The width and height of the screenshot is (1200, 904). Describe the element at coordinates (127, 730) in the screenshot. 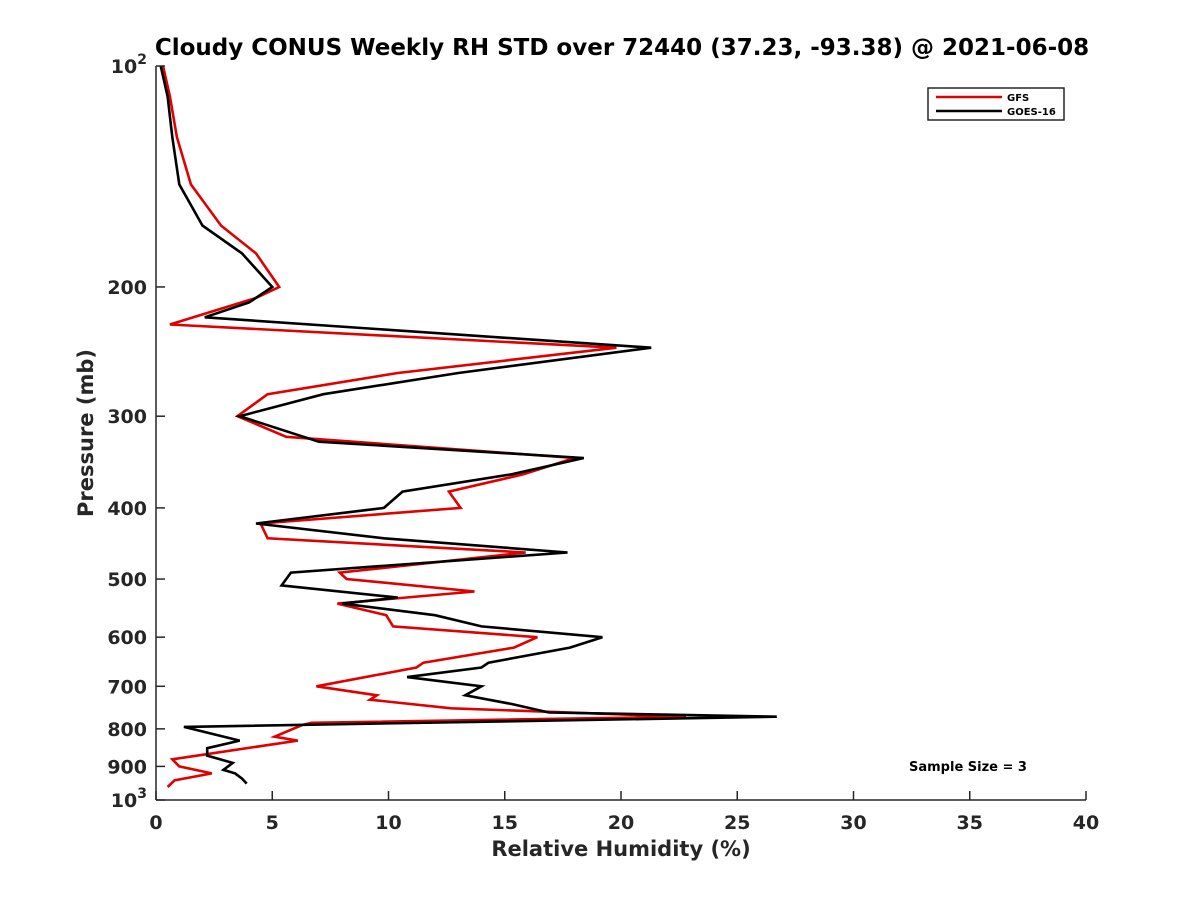

I see `y-tick-label: 800` at that location.